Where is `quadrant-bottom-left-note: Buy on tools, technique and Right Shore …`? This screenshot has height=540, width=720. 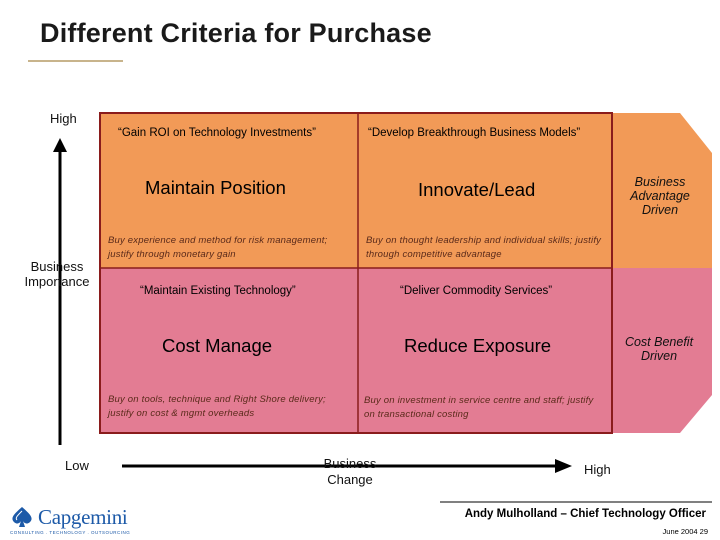 quadrant-bottom-left-note: Buy on tools, technique and Right Shore … is located at coordinates (217, 406).